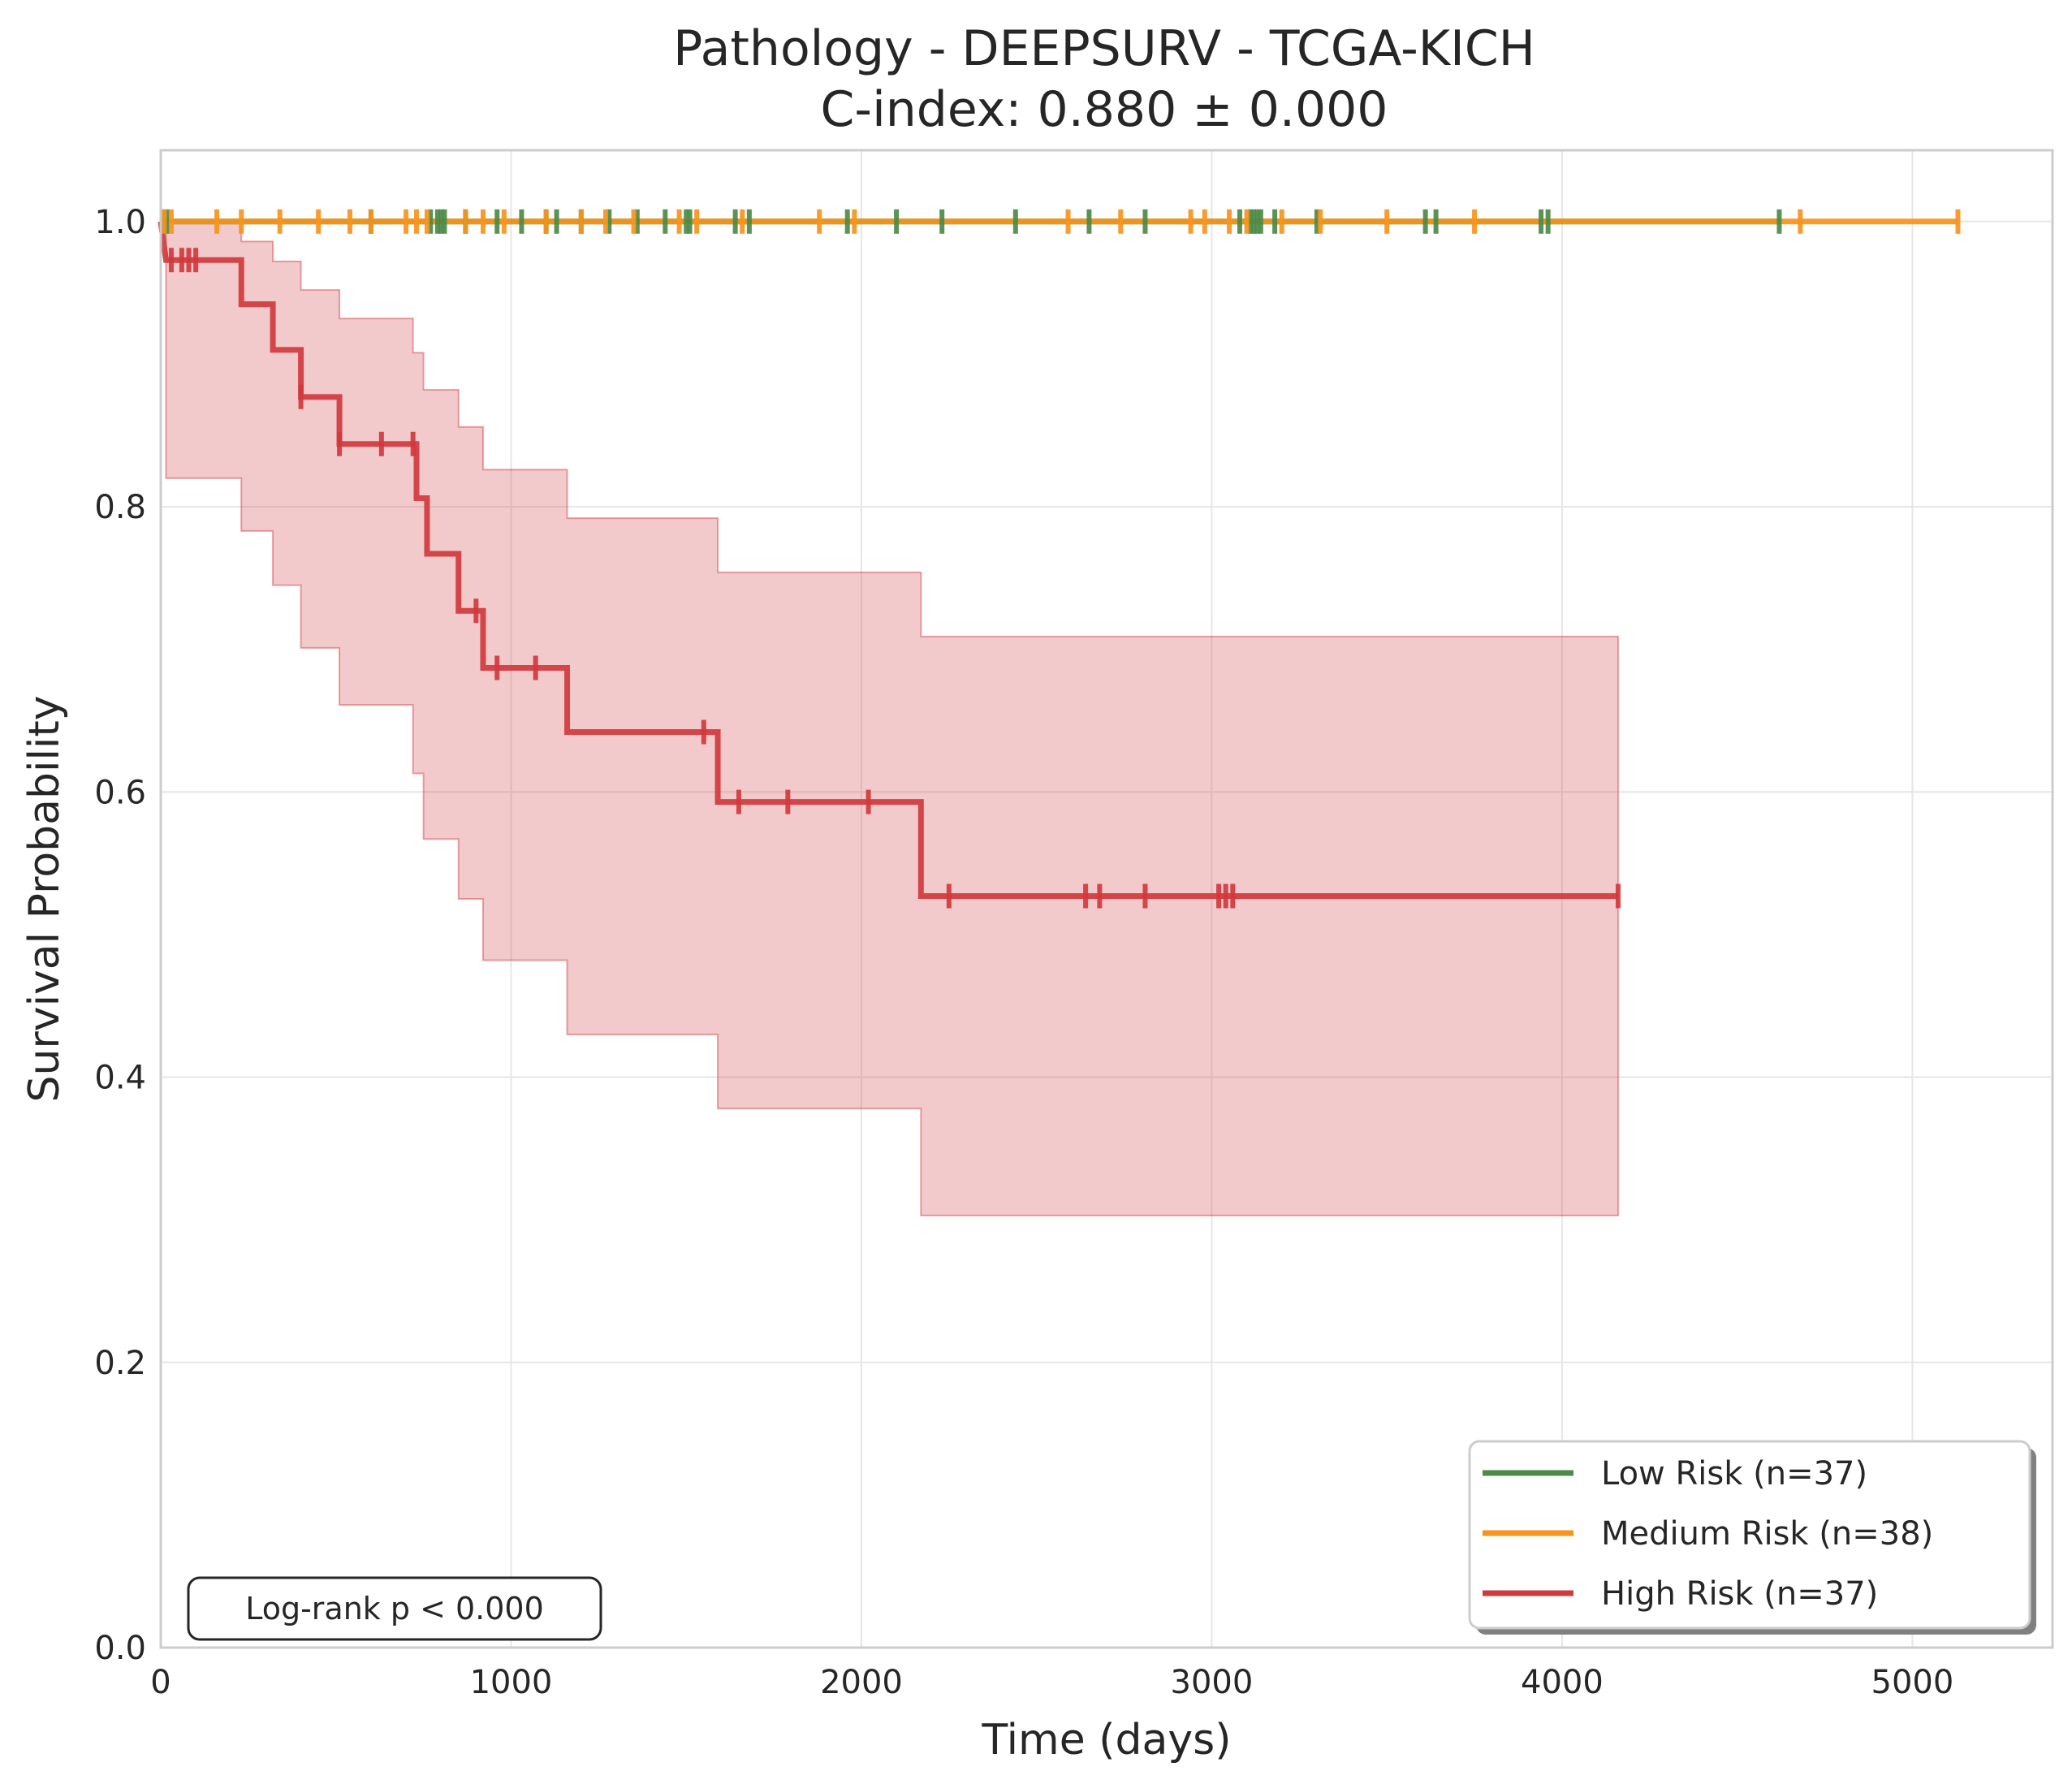 This screenshot has height=1784, width=2072. What do you see at coordinates (1104, 110) in the screenshot?
I see `chart-subtitle: C-index: 0.880 ± 0.000` at bounding box center [1104, 110].